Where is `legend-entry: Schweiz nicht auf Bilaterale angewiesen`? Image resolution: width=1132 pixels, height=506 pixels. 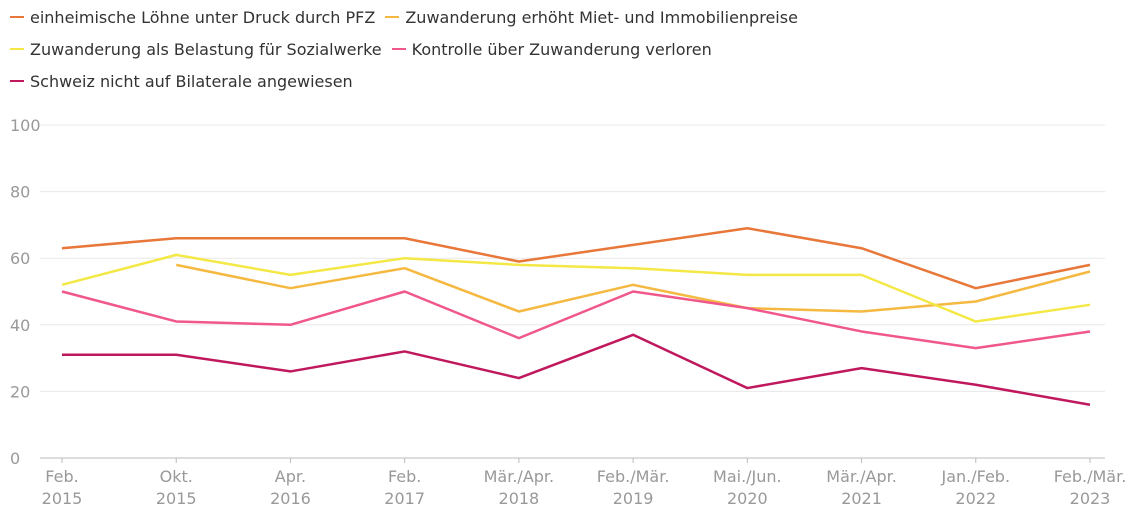
legend-entry: Schweiz nicht auf Bilaterale angewiesen is located at coordinates (181, 81).